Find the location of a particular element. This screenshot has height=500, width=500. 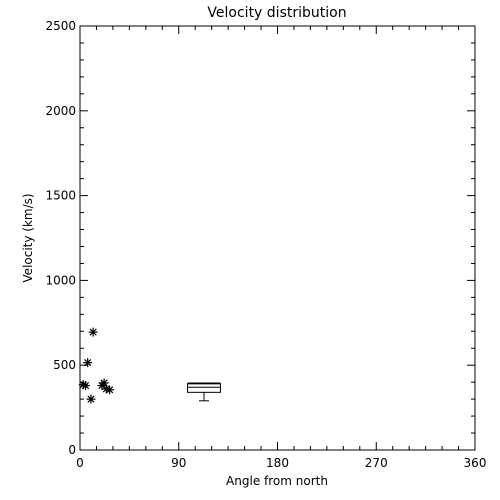

velocity-boxplot is located at coordinates (204, 392).